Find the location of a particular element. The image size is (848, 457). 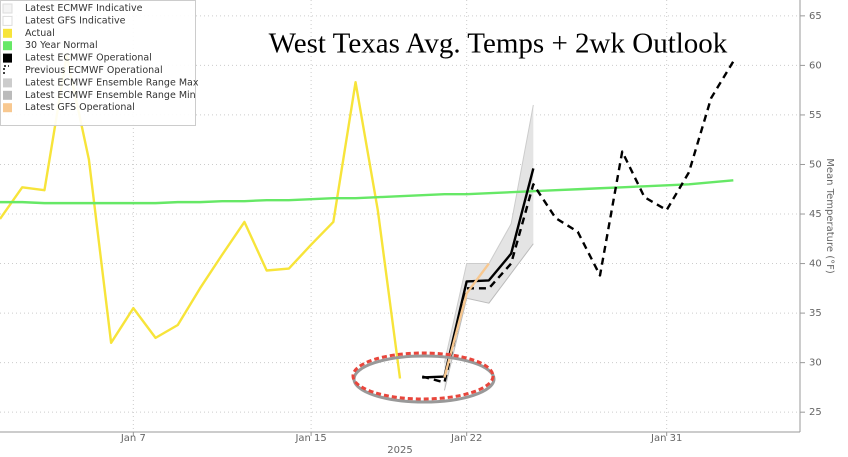

legend-box is located at coordinates (98, 63).